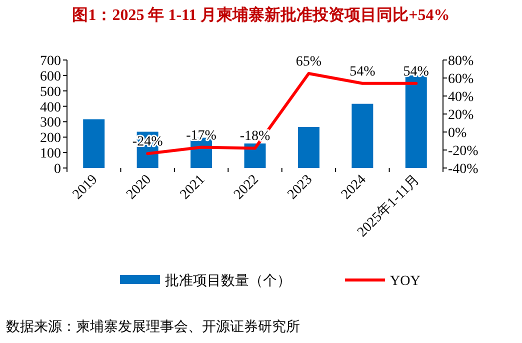  Describe the element at coordinates (461, 61) in the screenshot. I see `y2-tick-label: 80%` at that location.